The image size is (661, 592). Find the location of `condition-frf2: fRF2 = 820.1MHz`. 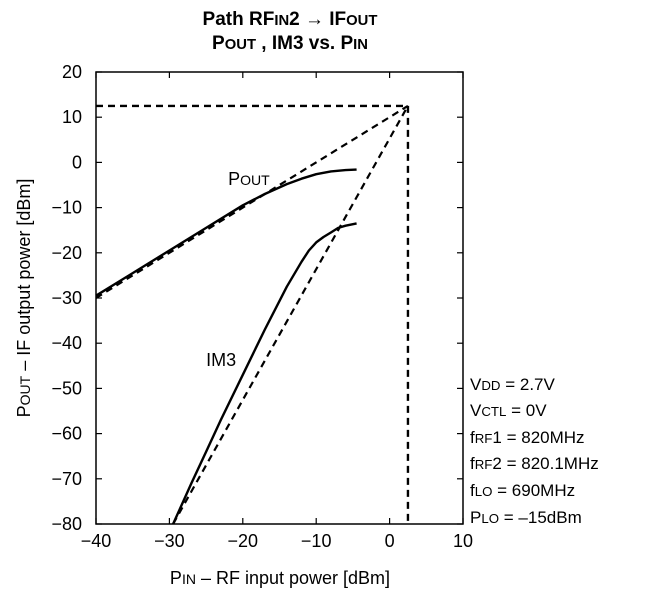

condition-frf2: fRF2 = 820.1MHz is located at coordinates (534, 463).